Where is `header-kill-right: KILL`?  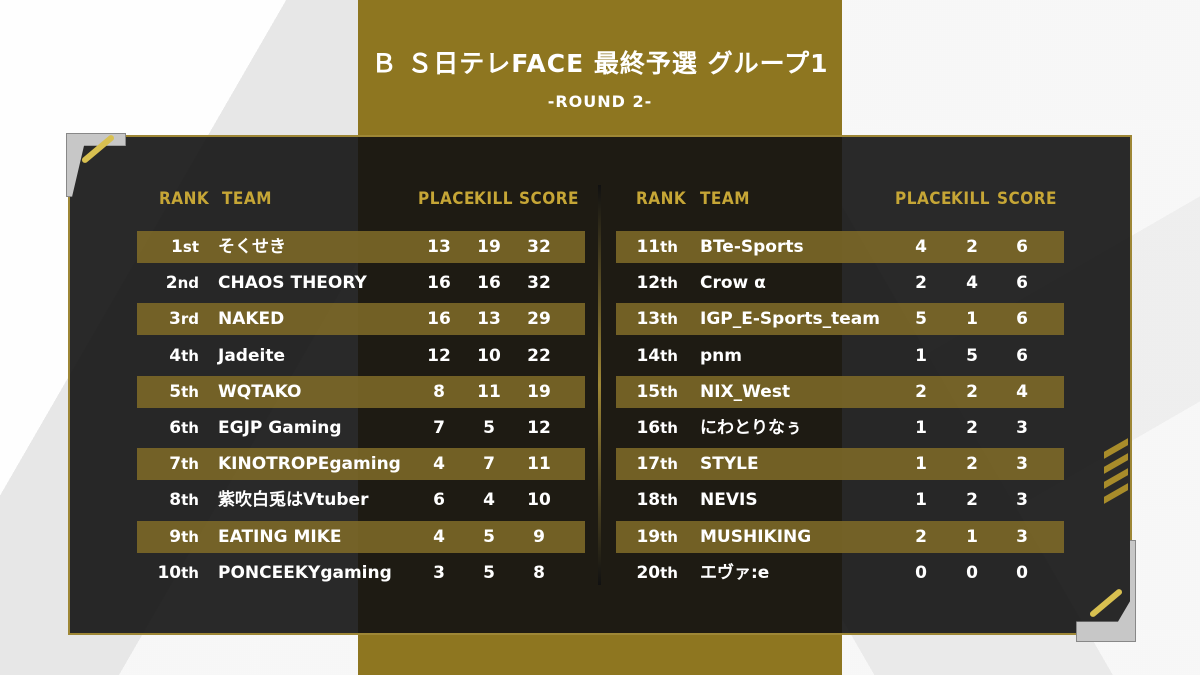
header-kill-right: KILL is located at coordinates (971, 199).